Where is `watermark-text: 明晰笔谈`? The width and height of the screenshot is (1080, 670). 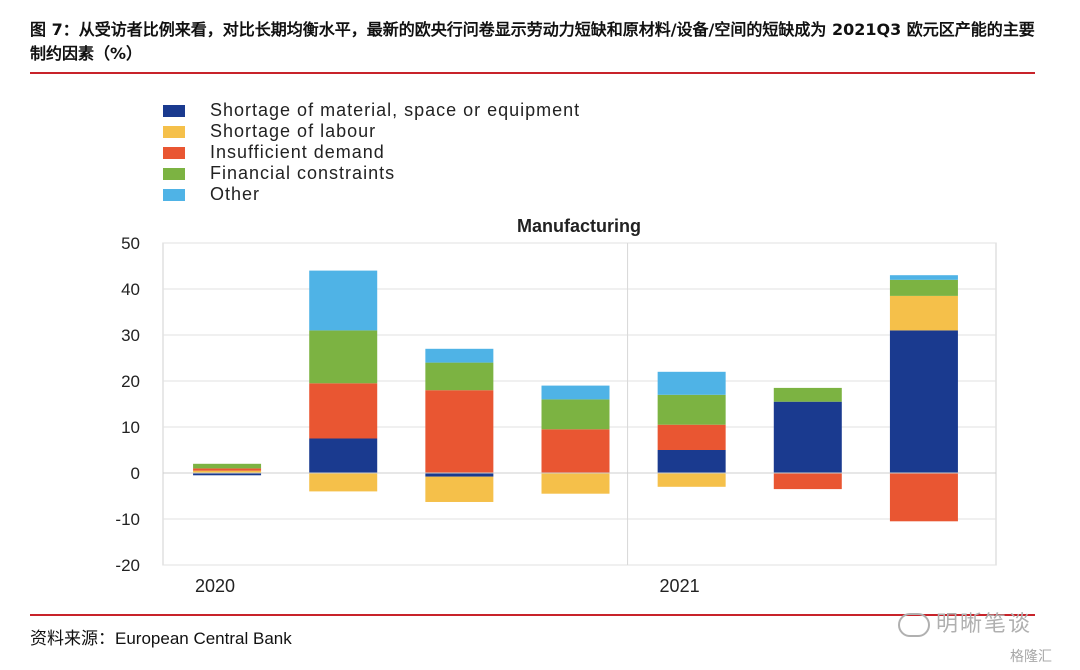 watermark-text: 明晰笔谈 is located at coordinates (984, 624).